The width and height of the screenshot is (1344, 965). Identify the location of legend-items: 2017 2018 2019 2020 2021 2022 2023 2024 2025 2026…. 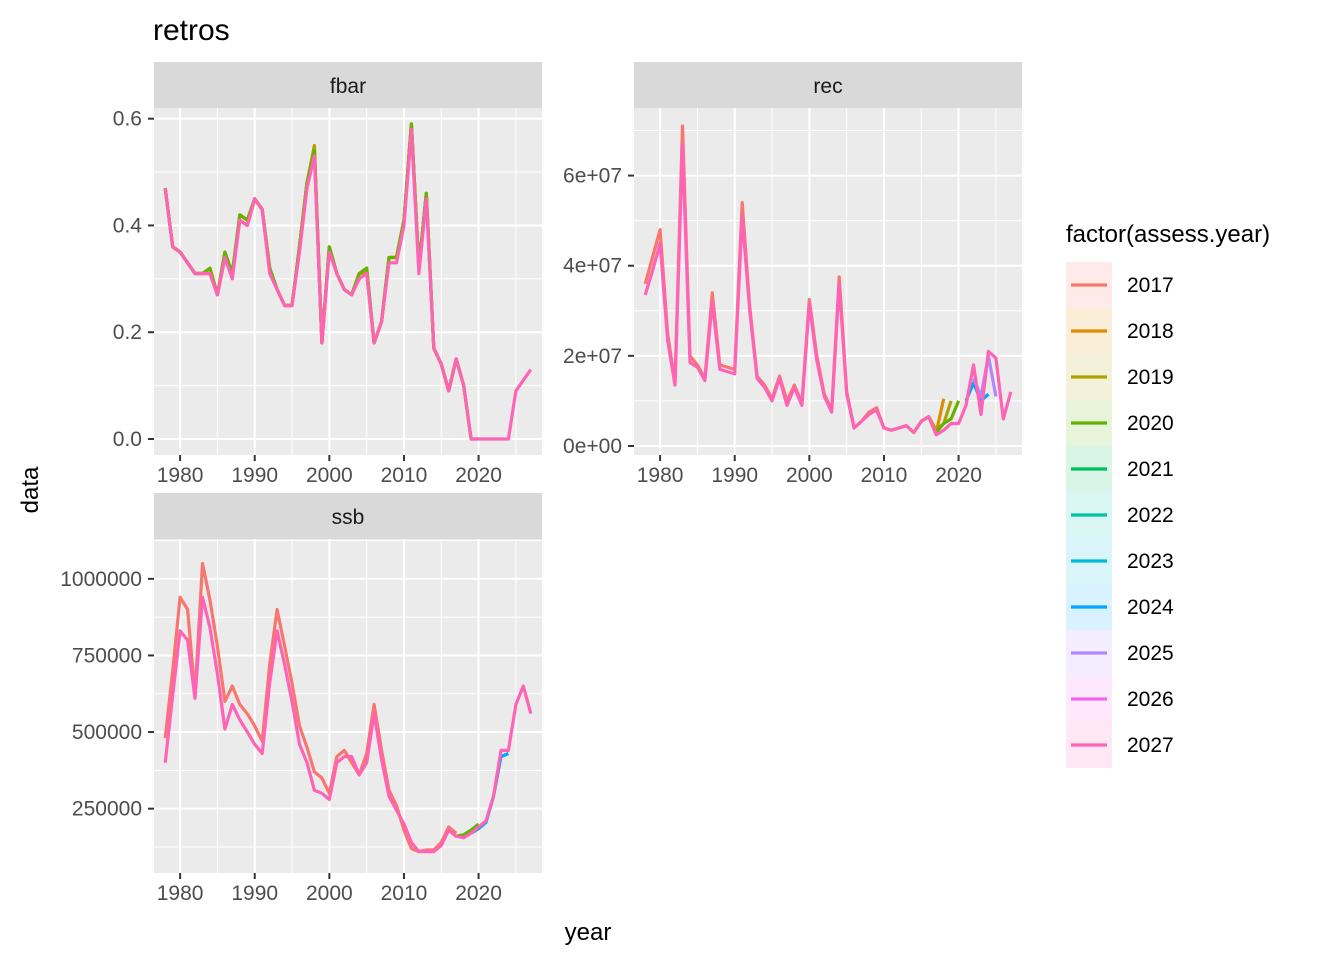
(1120, 515).